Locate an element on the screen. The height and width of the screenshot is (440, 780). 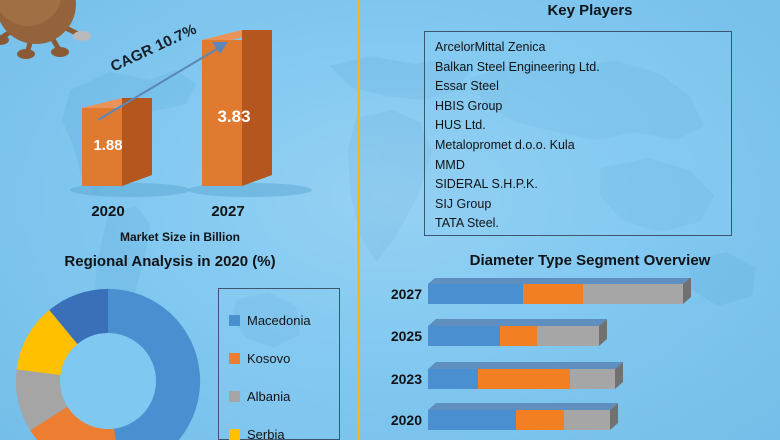
key-player-item: HBIS Group is located at coordinates (469, 105).